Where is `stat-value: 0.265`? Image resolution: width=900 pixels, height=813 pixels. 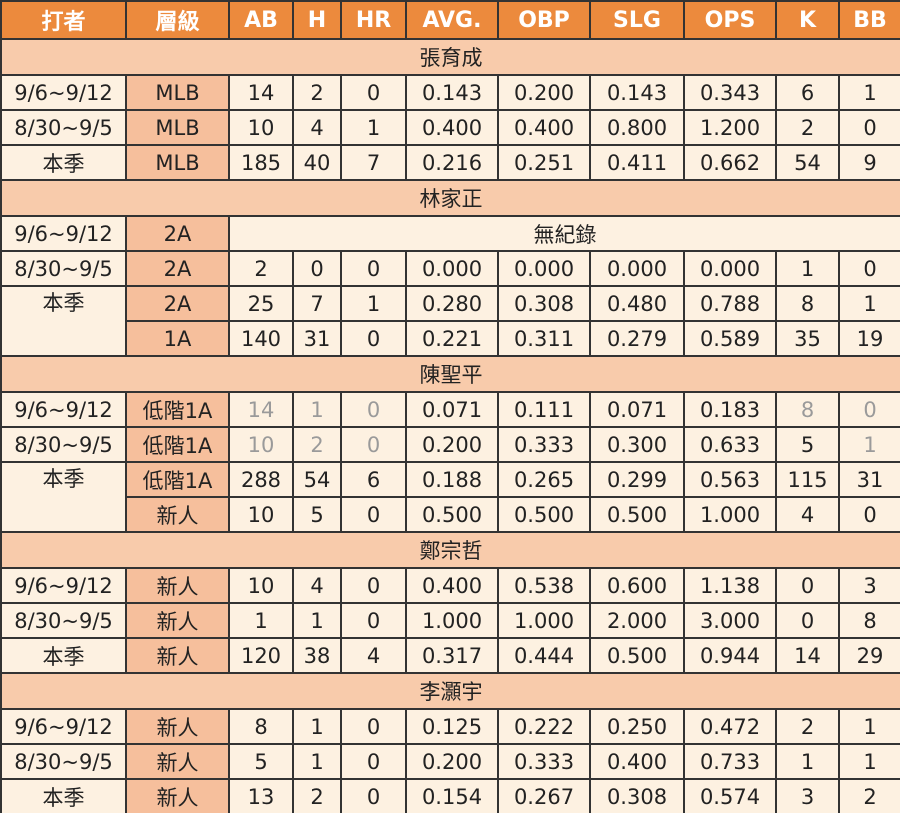
stat-value: 0.265 is located at coordinates (544, 479).